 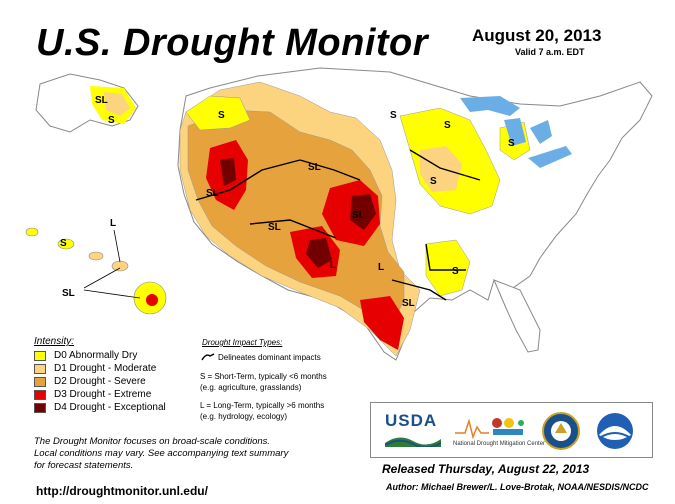 I want to click on legend-item-d3: D3 Drought - Extreme, so click(x=100, y=394).